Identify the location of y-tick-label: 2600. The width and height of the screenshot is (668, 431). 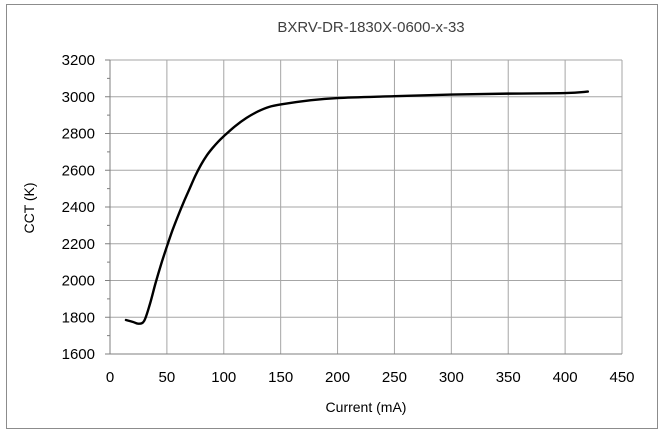
(78, 170).